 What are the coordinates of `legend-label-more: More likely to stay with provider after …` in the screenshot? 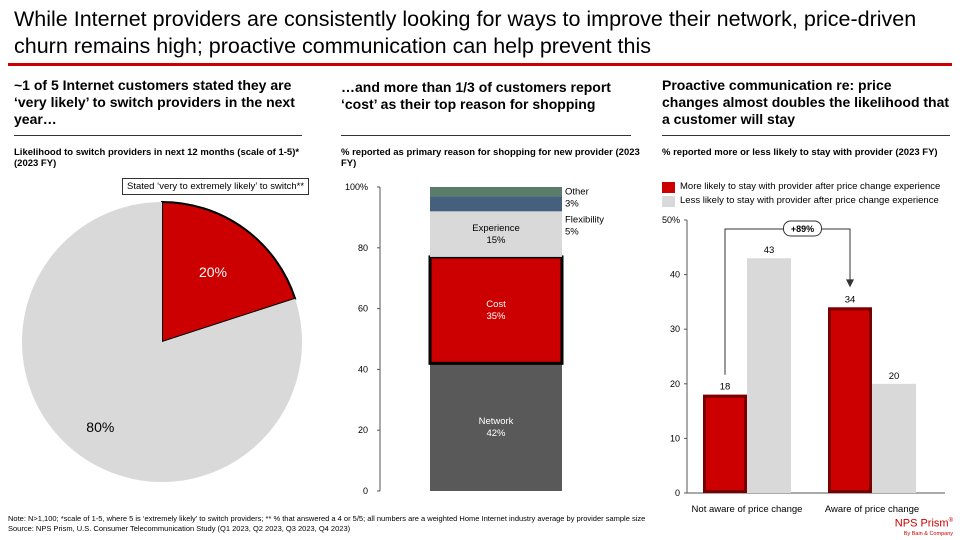 It's located at (810, 186).